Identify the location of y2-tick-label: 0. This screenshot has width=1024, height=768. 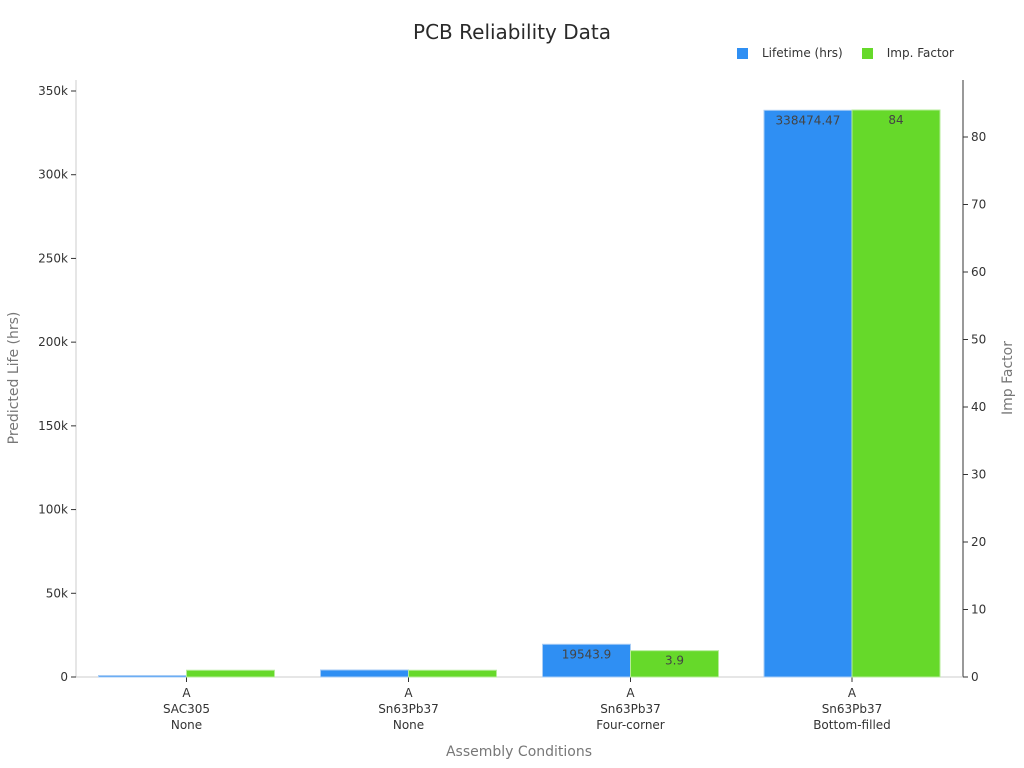
(975, 677).